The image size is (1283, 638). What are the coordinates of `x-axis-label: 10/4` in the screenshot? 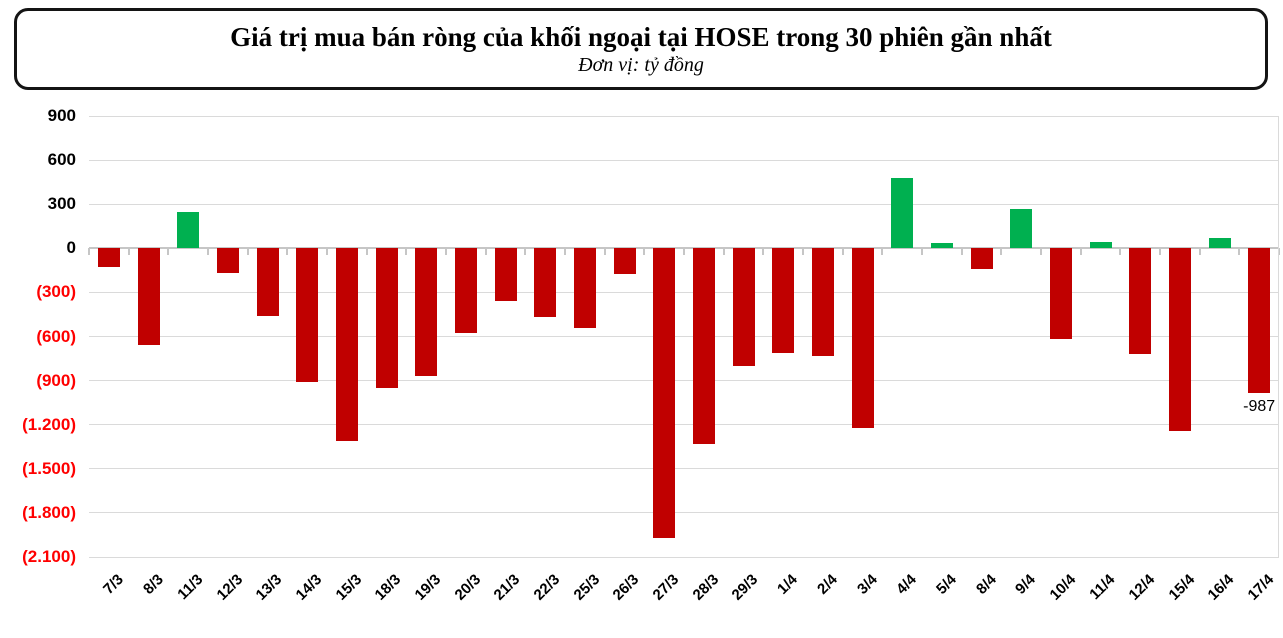 It's located at (1062, 587).